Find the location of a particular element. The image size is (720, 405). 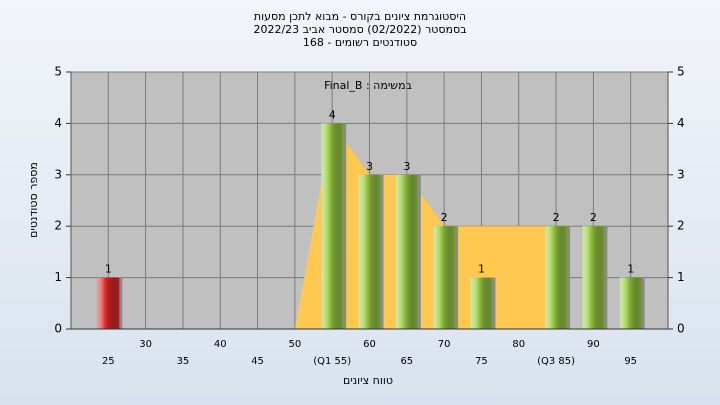

y2-tick-label: 2 is located at coordinates (681, 226).